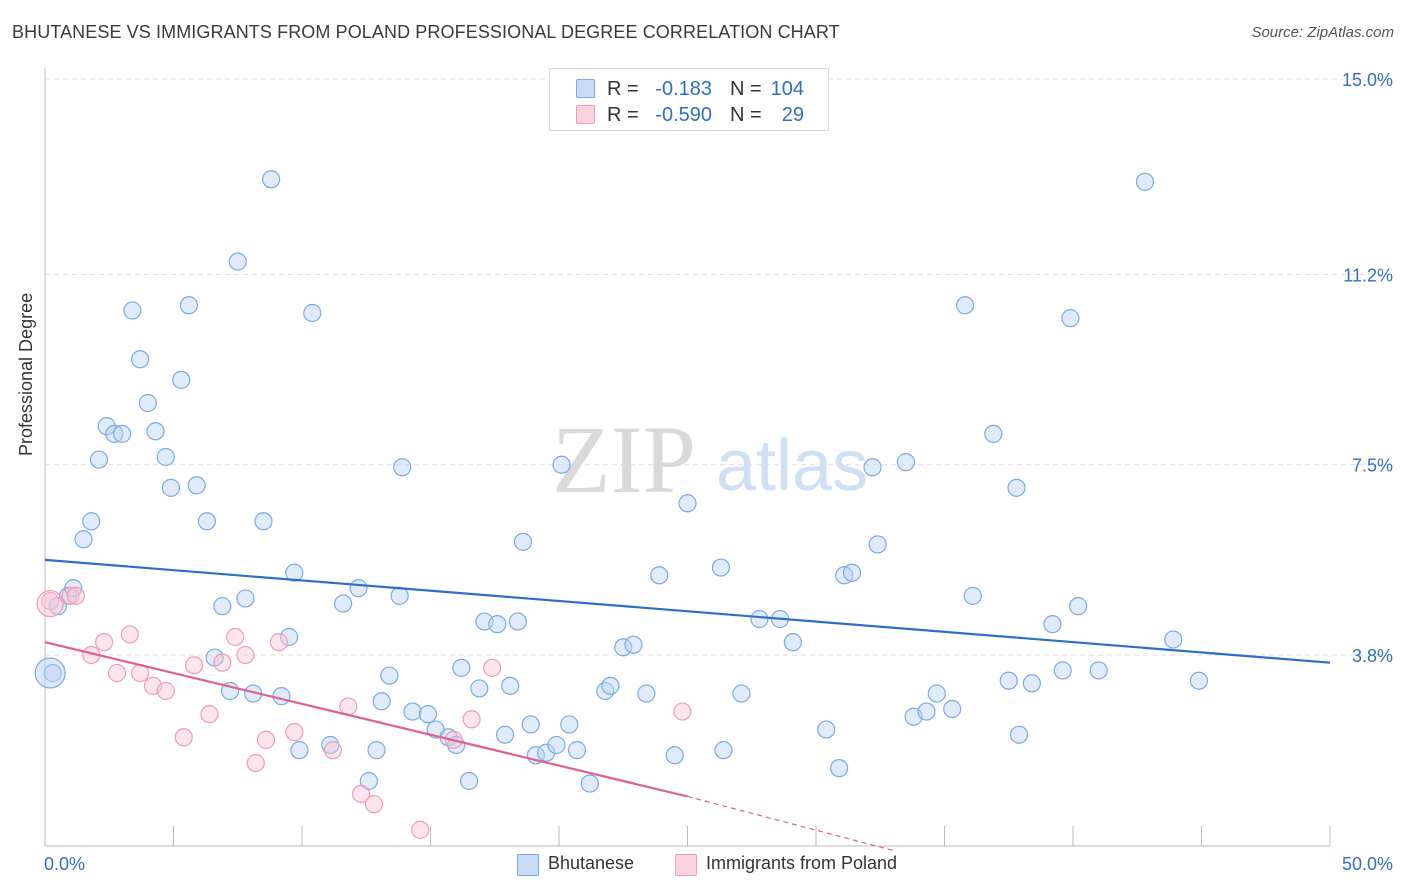 This screenshot has width=1406, height=892. I want to click on y-tick-label-3: 15.0%, so click(1367, 80).